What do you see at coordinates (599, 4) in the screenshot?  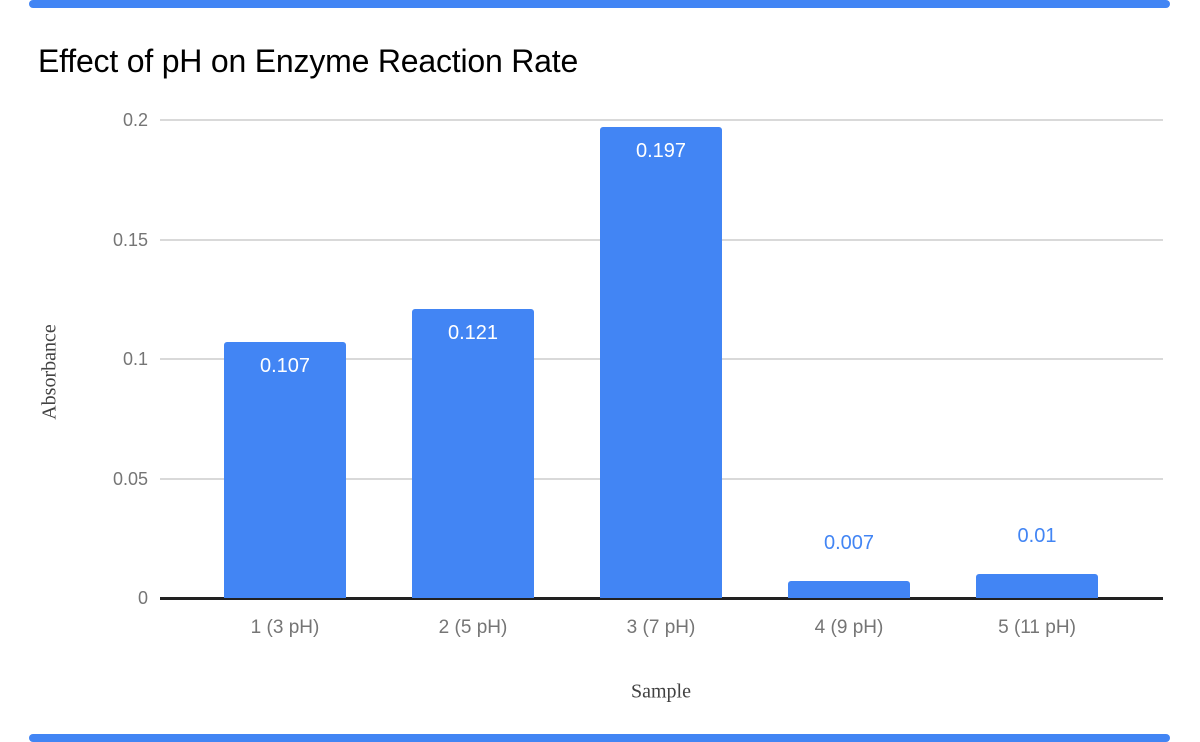 I see `selection-border-top` at bounding box center [599, 4].